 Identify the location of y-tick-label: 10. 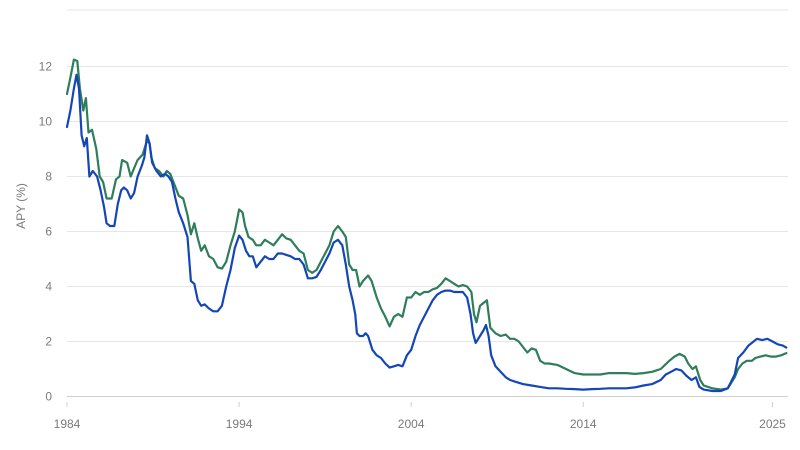
(46, 122).